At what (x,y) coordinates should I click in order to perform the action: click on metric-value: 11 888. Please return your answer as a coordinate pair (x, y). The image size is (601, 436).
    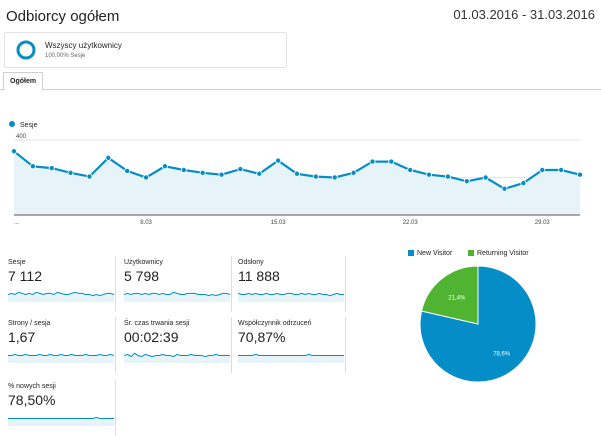
    Looking at the image, I should click on (259, 276).